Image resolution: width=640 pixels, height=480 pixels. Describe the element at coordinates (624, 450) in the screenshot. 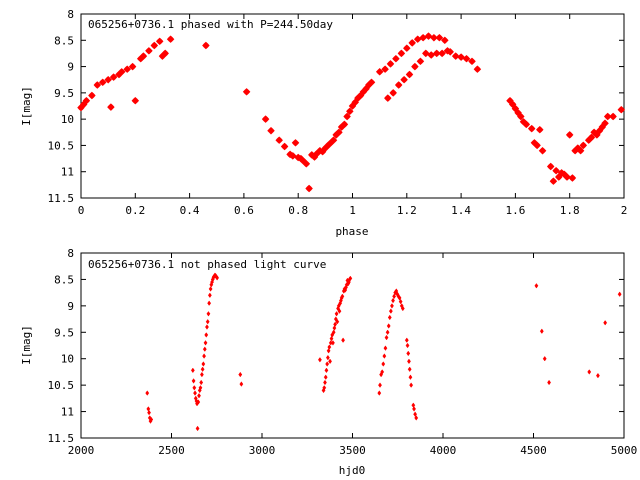

I see `bottom-x-tick-label: 5000` at that location.